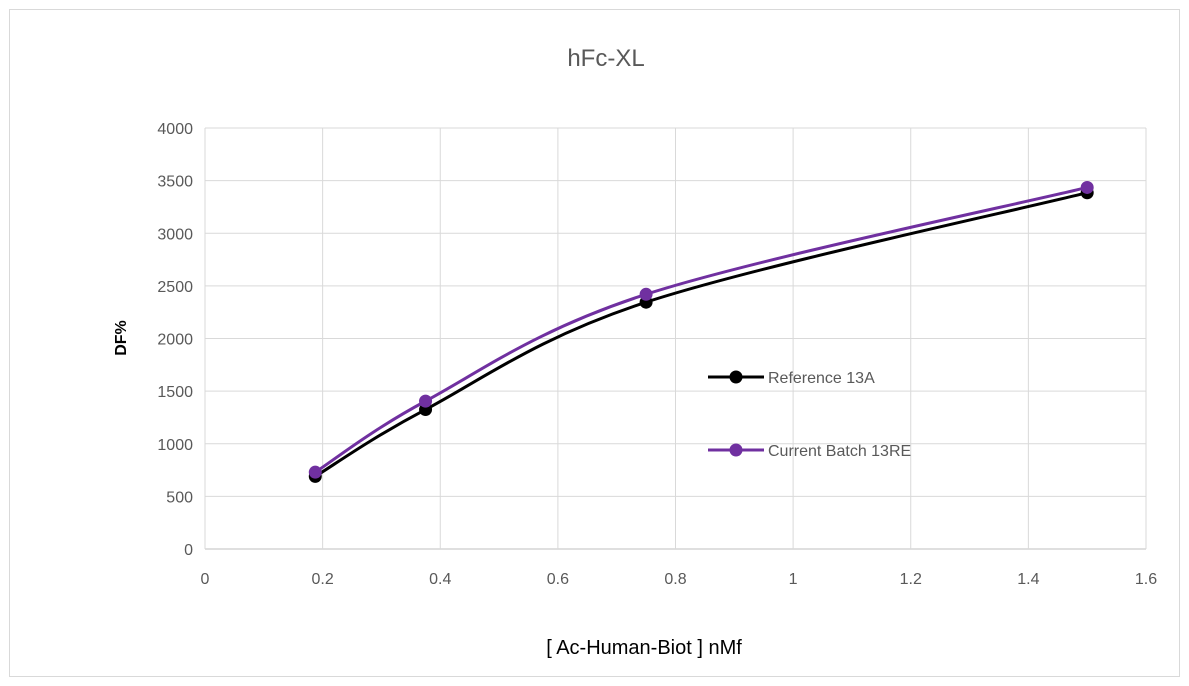  Describe the element at coordinates (1146, 579) in the screenshot. I see `x-tick-label: 1.6` at that location.